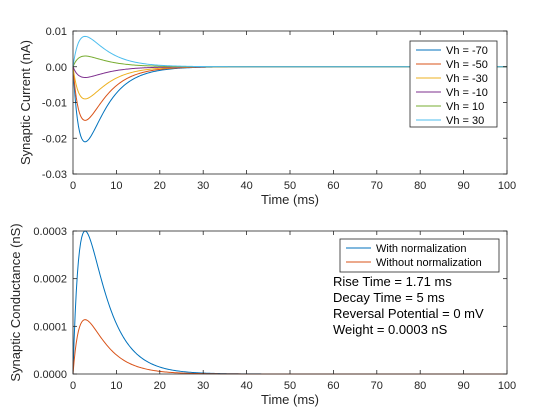  What do you see at coordinates (467, 79) in the screenshot?
I see `legend-entry: Vh = -30` at bounding box center [467, 79].